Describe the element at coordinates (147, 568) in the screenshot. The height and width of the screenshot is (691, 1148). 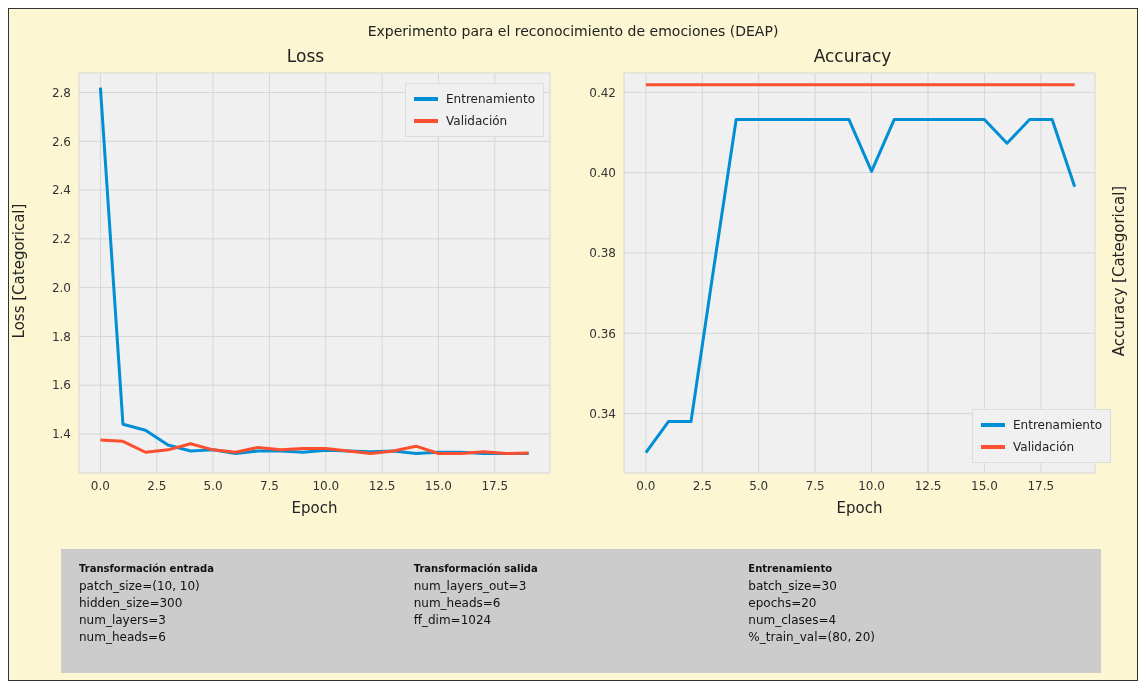
I see `text: Transformación entrada` at that location.